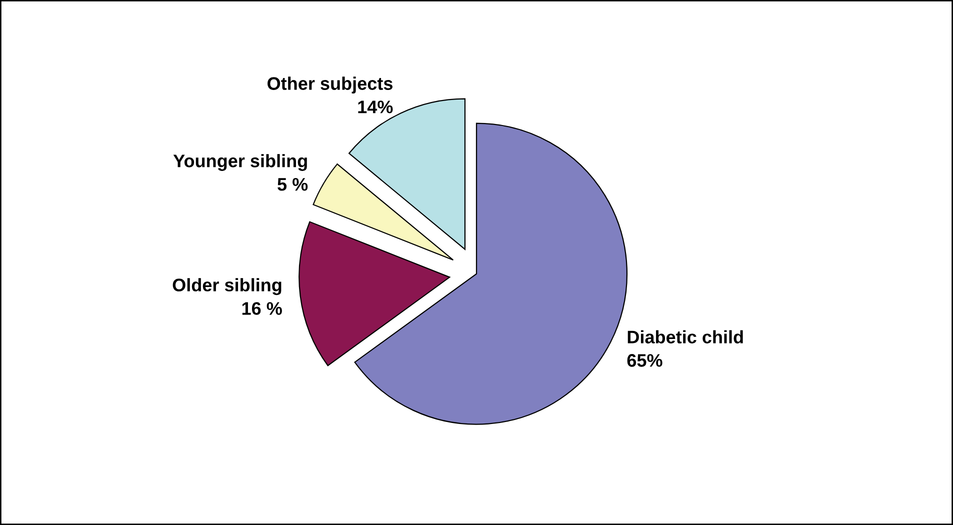  Describe the element at coordinates (330, 85) in the screenshot. I see `slice-label: Other subjects` at that location.